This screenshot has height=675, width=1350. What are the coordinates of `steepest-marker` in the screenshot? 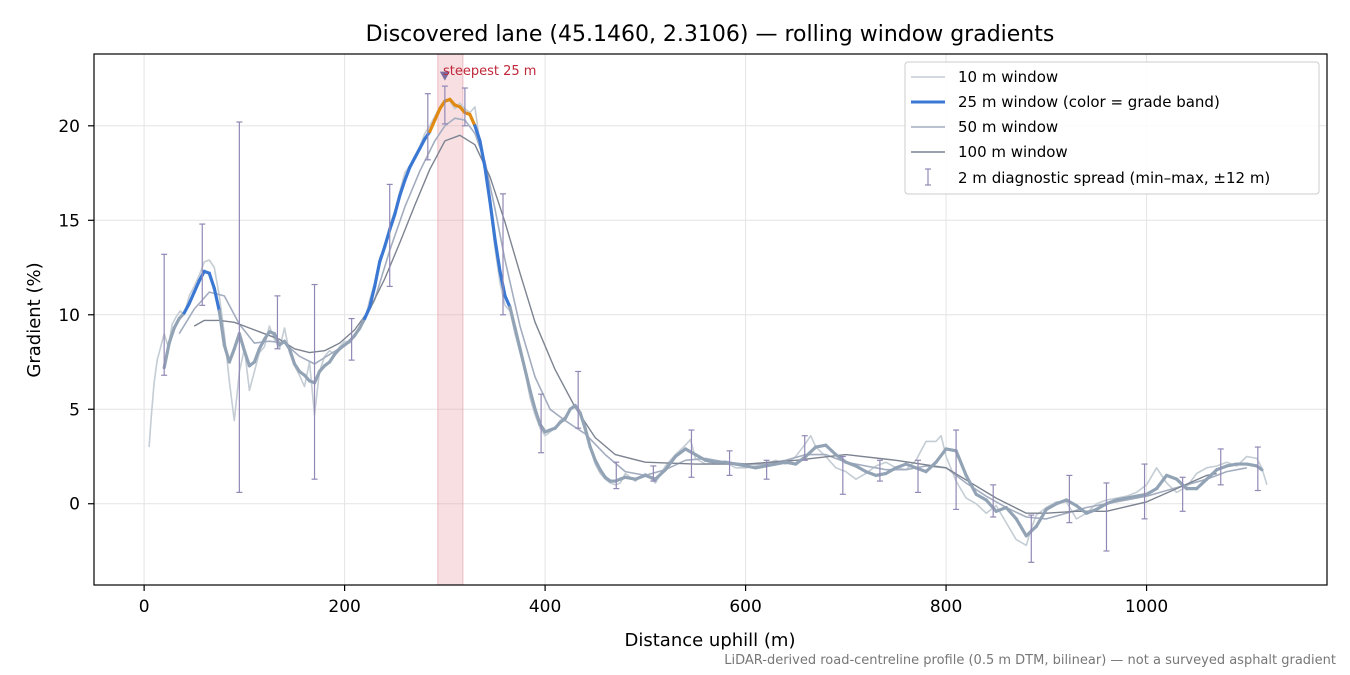 It's located at (444, 76).